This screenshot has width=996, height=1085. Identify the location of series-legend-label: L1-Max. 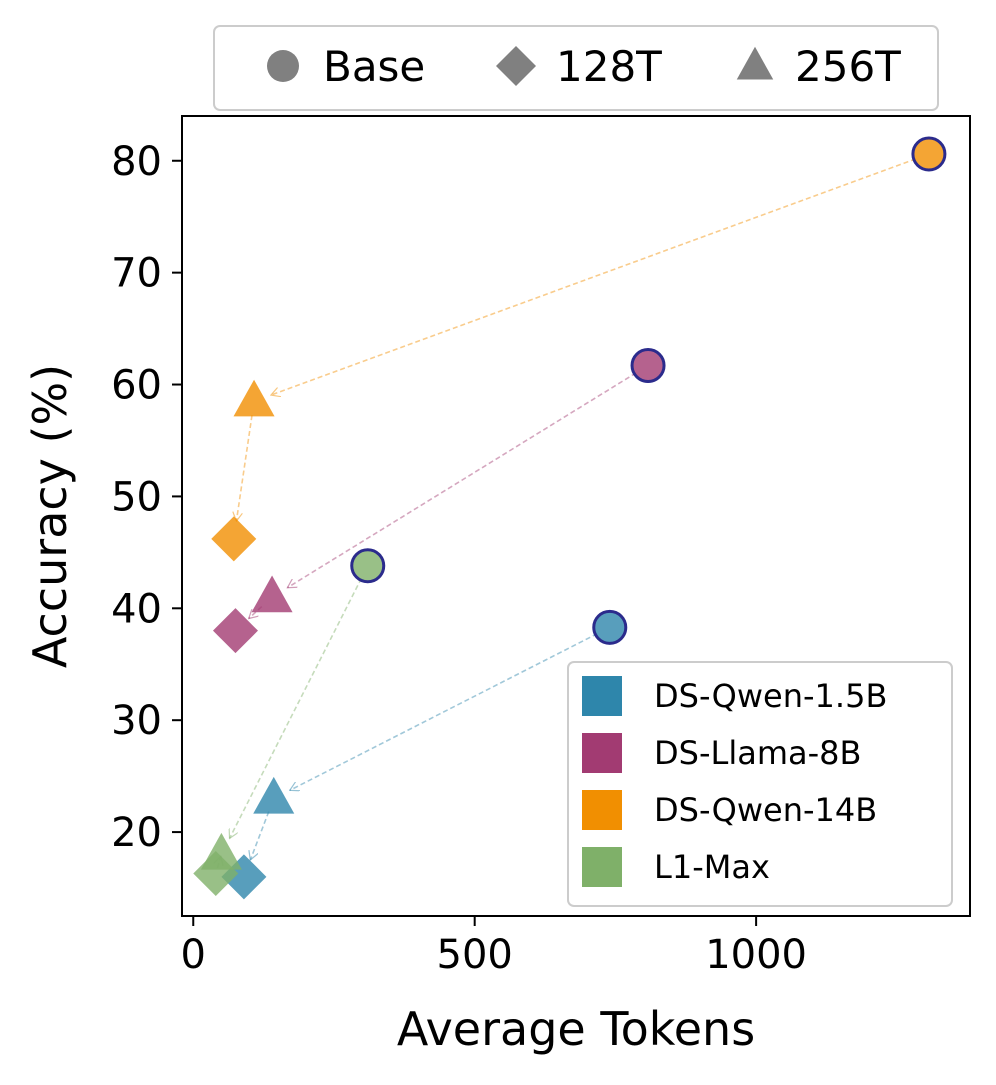
(712, 867).